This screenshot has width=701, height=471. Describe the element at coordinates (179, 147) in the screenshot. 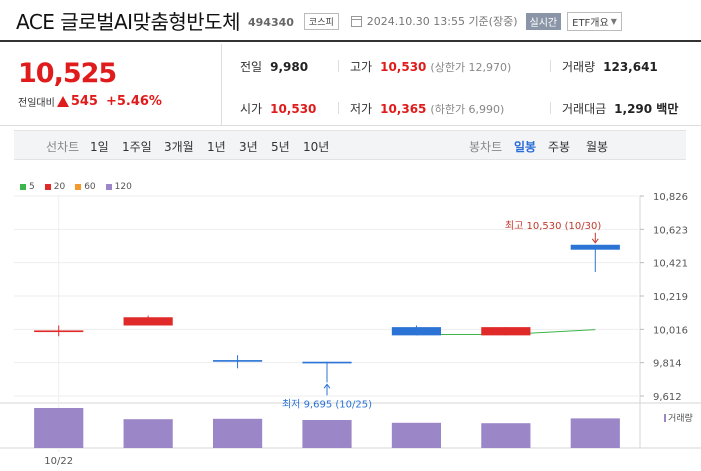

I see `period-3m: 3개월` at that location.